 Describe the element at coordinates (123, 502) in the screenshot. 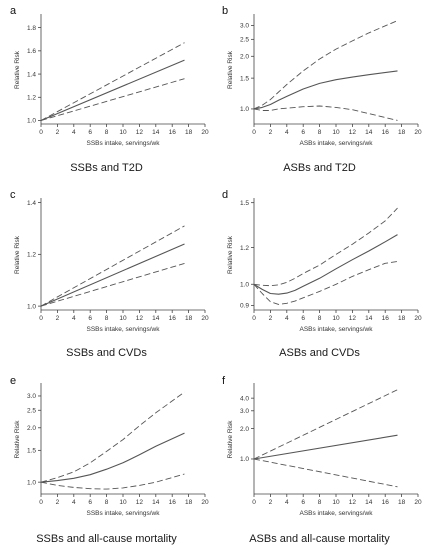

I see `panel-e-x-tick-label: 10` at that location.